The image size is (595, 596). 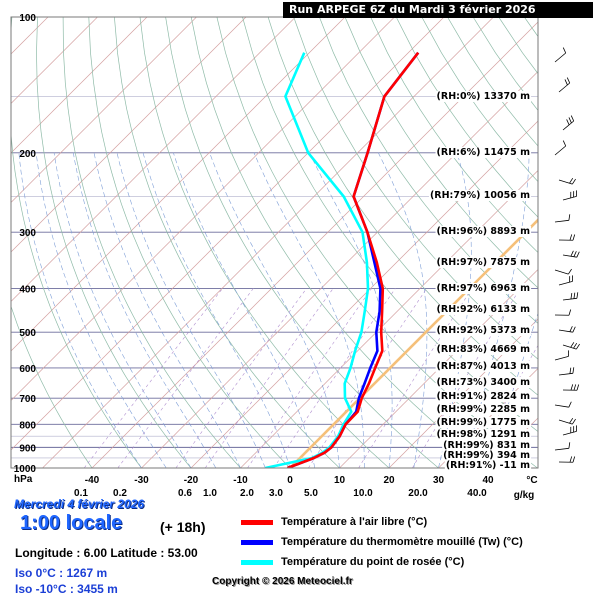 I want to click on level-label: (RH:73%) 3400 m, so click(x=484, y=382).